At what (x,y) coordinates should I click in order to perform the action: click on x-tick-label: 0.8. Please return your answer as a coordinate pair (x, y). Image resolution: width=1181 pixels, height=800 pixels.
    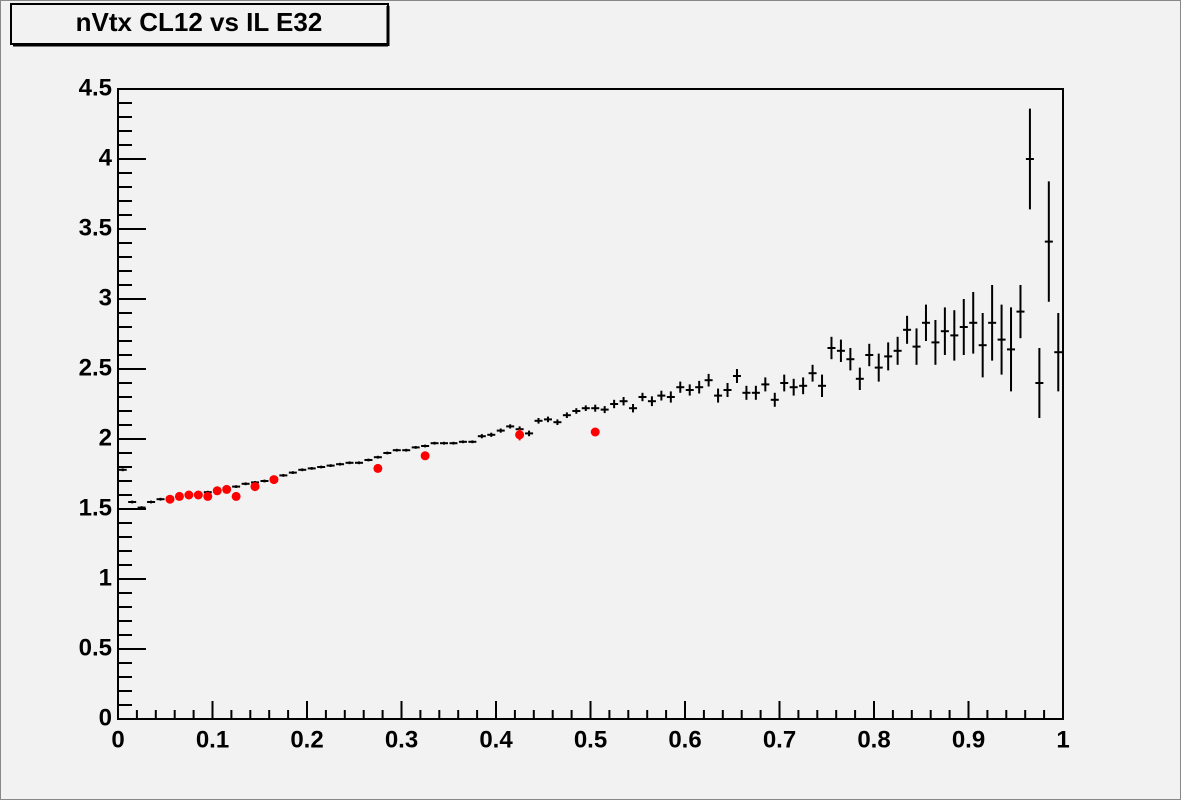
    Looking at the image, I should click on (873, 739).